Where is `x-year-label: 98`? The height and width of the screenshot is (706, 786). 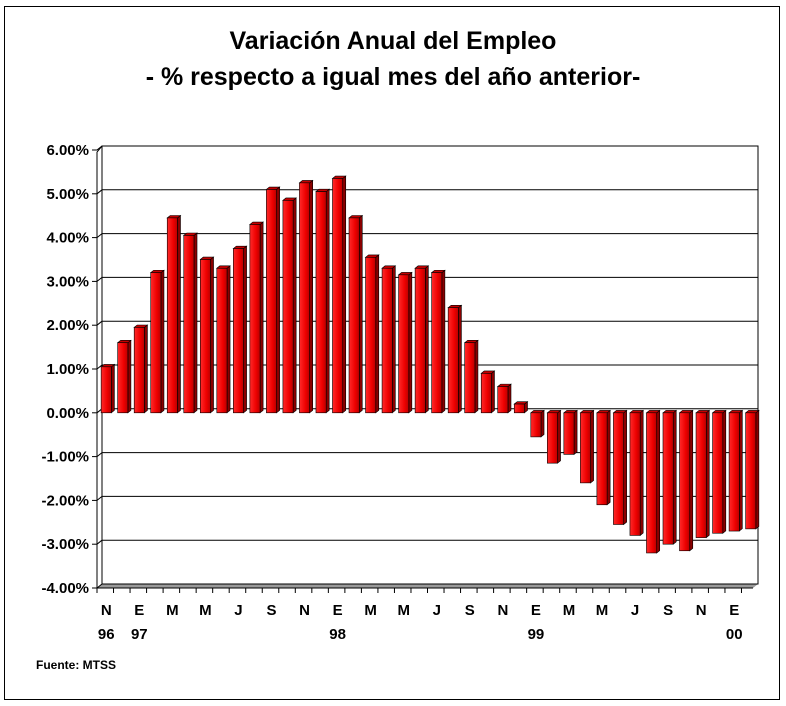 x-year-label: 98 is located at coordinates (337, 634).